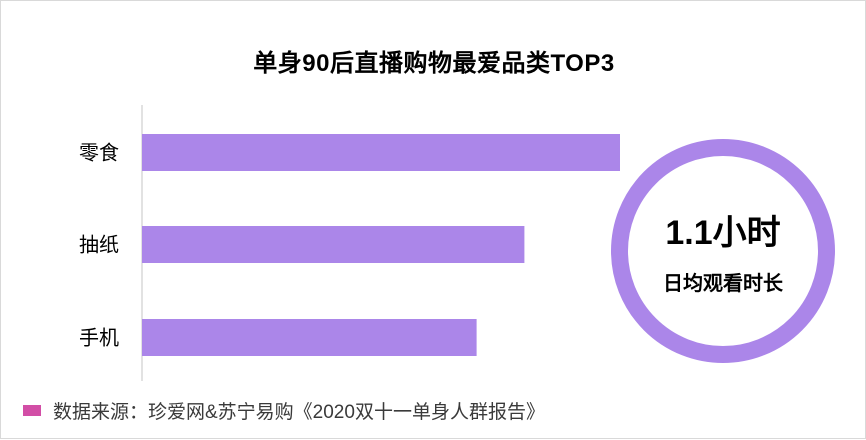 This screenshot has height=440, width=866. I want to click on category-label-1: 零食, so click(99, 153).